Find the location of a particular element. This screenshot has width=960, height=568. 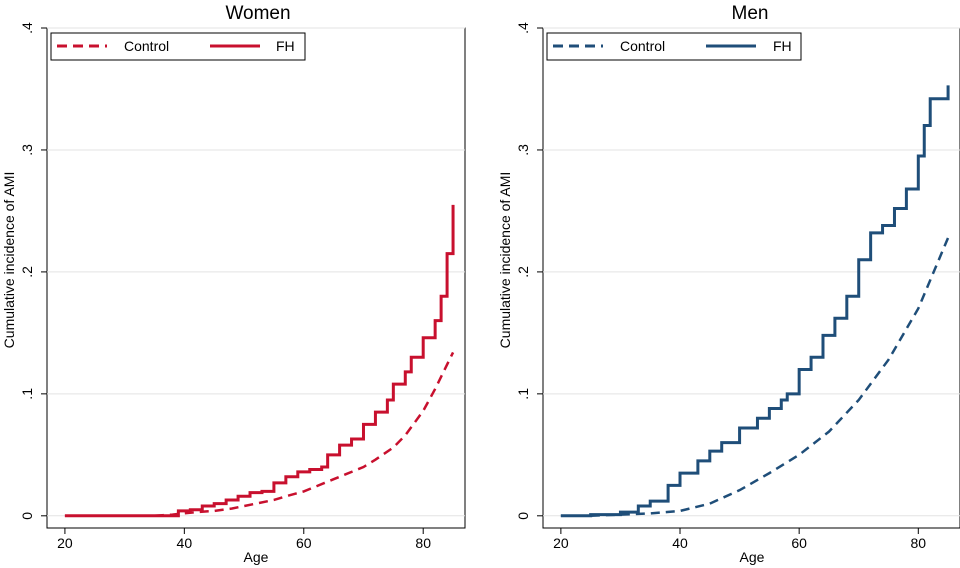

legend-box is located at coordinates (674, 46).